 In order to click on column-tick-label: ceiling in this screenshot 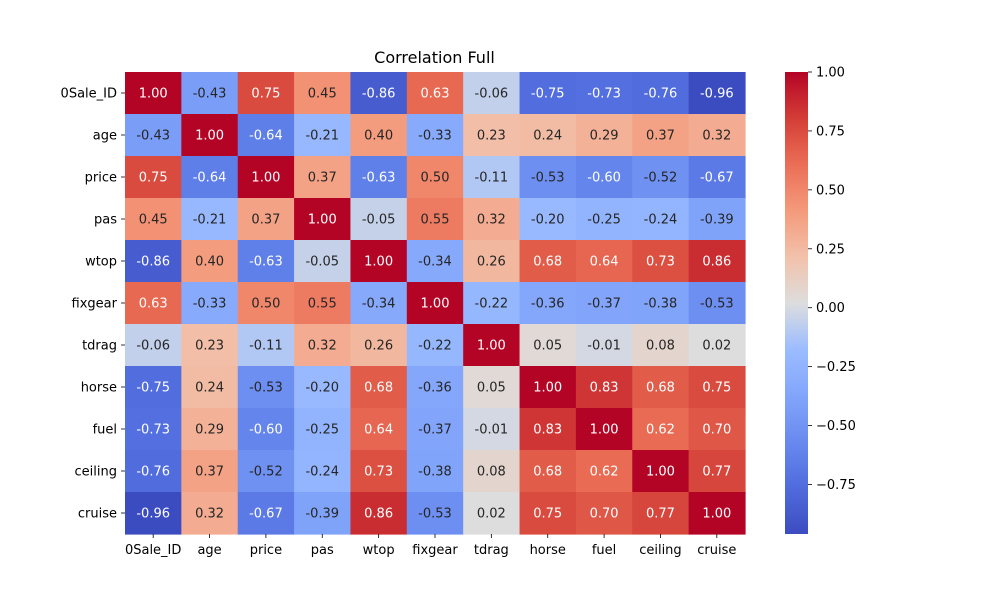, I will do `click(660, 550)`.